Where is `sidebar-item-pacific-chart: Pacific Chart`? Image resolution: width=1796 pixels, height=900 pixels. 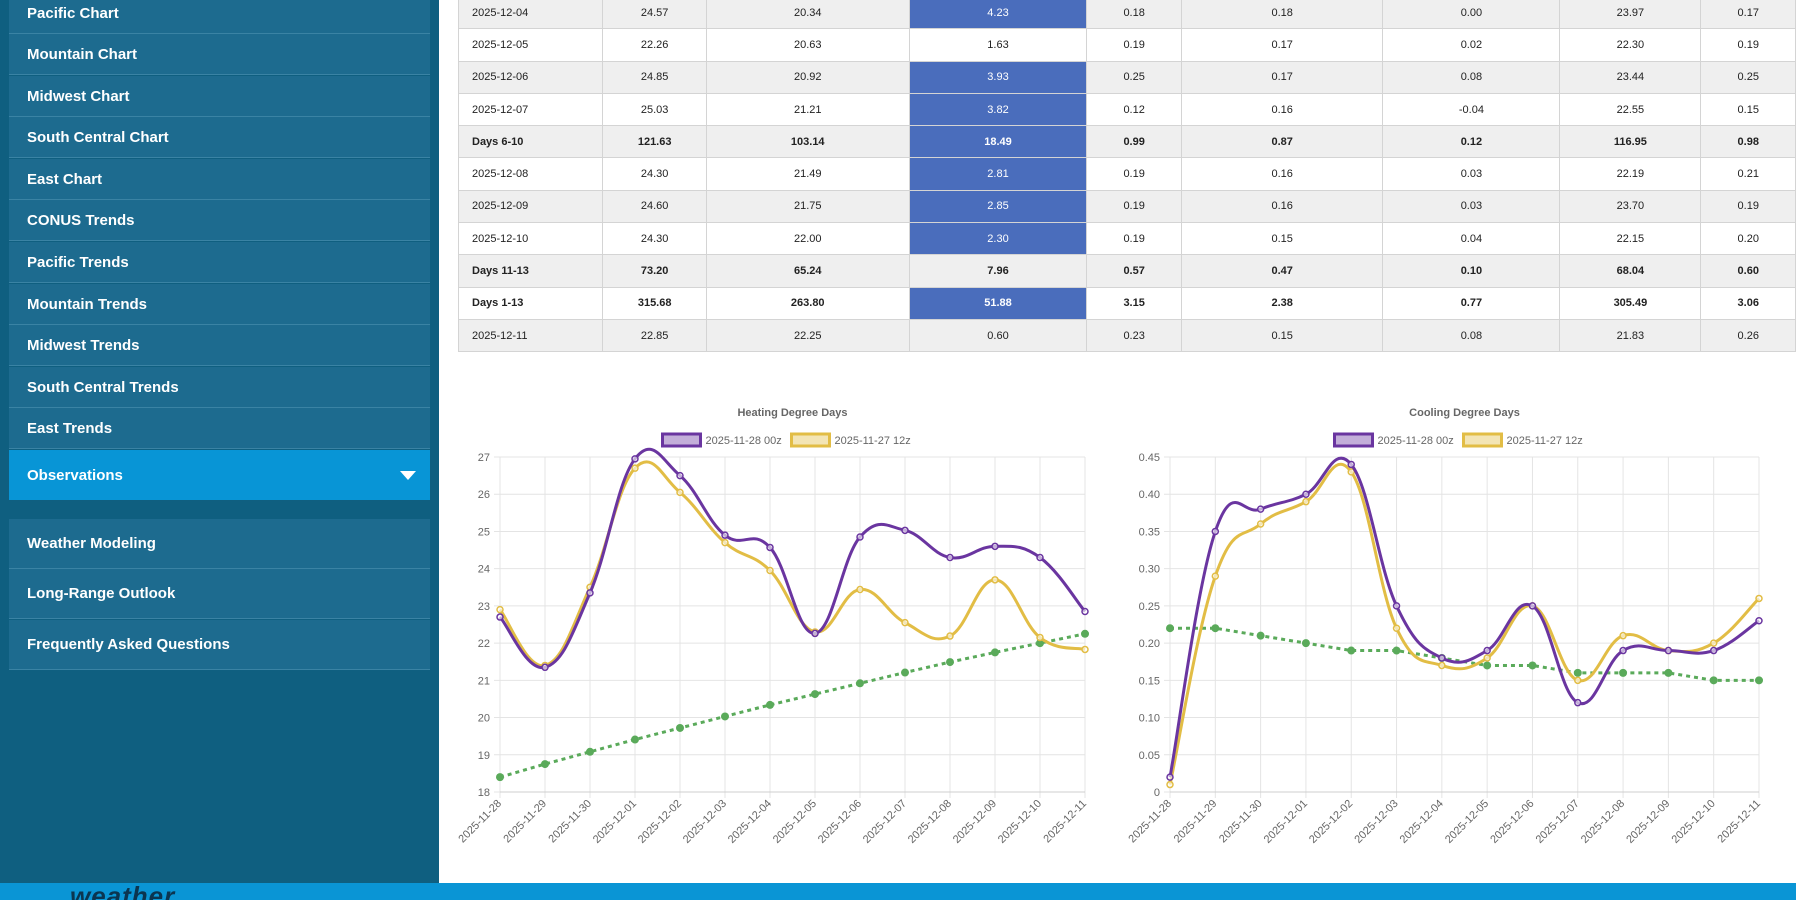
sidebar-item-pacific-chart: Pacific Chart is located at coordinates (219, 17).